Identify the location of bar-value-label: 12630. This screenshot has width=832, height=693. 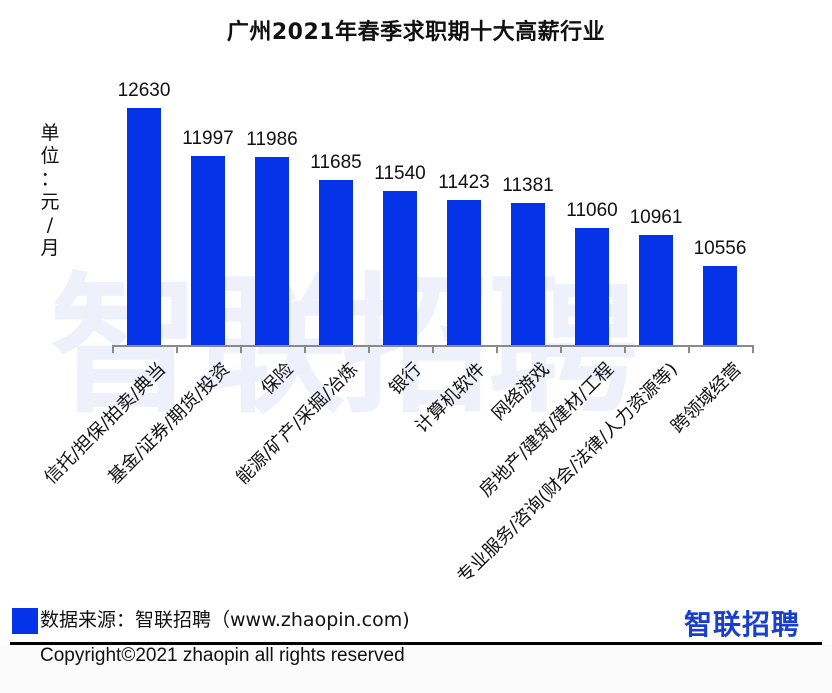
(144, 90).